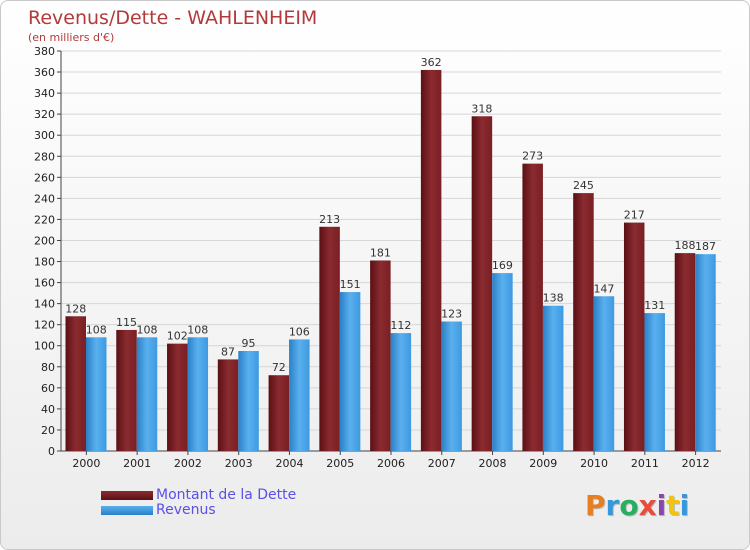 This screenshot has height=550, width=750. I want to click on data-label-dette-2004: 72, so click(279, 367).